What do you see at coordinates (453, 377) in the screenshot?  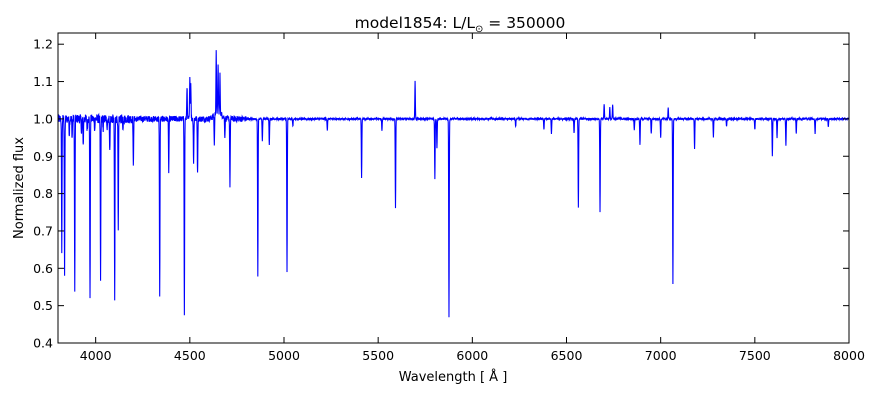 I see `x-axis-label: Wavelength [ Å ]` at bounding box center [453, 377].